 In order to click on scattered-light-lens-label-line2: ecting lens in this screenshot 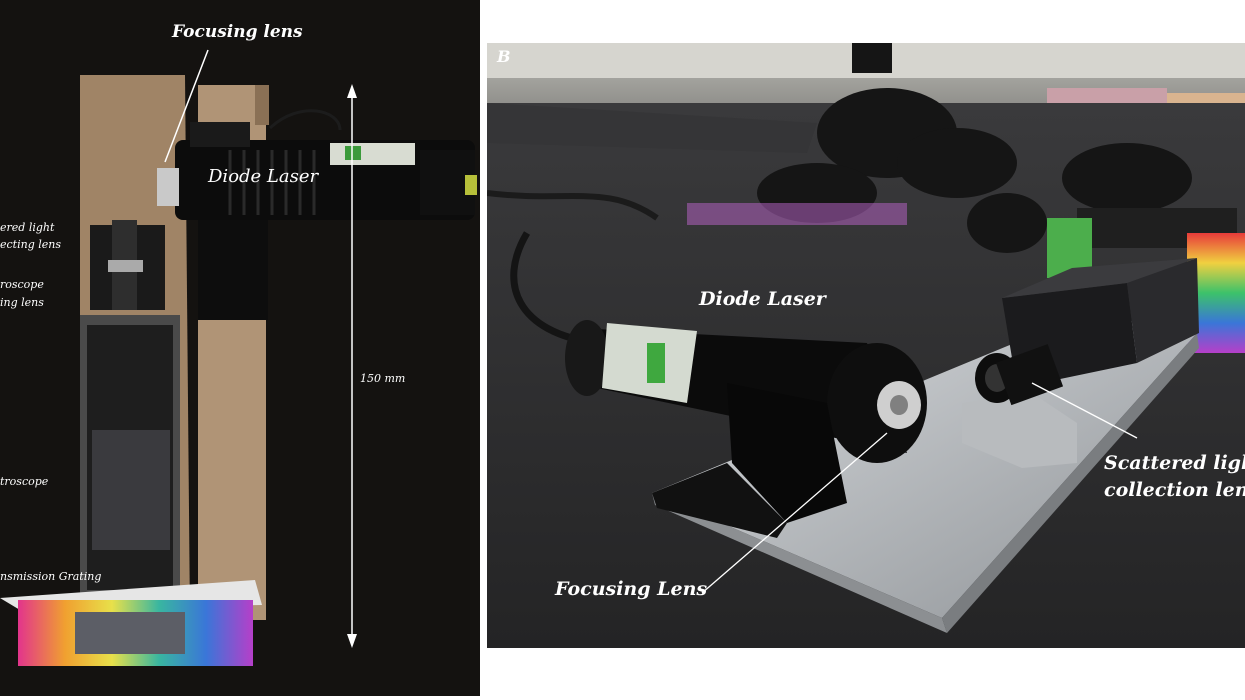, I will do `click(30, 244)`.